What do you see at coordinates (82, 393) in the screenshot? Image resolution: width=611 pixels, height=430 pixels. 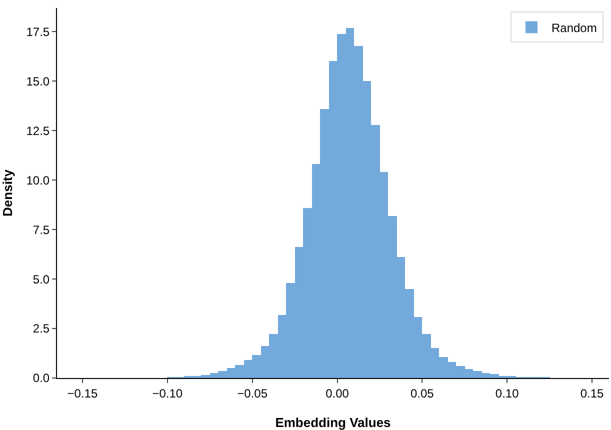 I see `x-tick-label: −0.15` at bounding box center [82, 393].